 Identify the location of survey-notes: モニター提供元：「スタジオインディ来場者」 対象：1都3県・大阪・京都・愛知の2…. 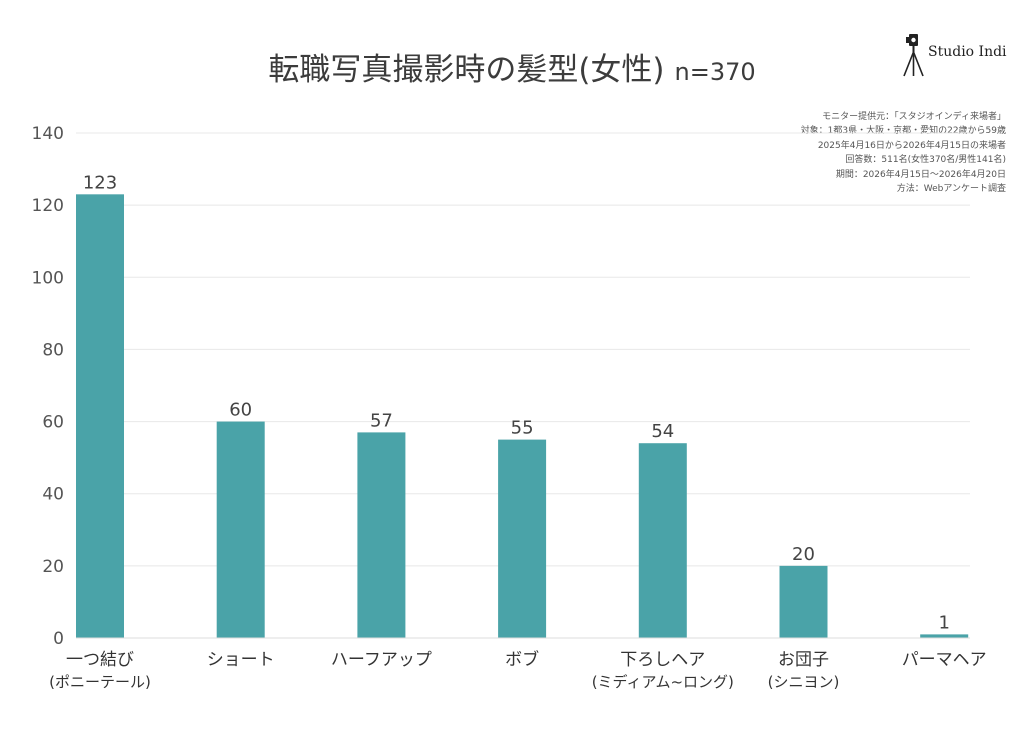
(903, 153).